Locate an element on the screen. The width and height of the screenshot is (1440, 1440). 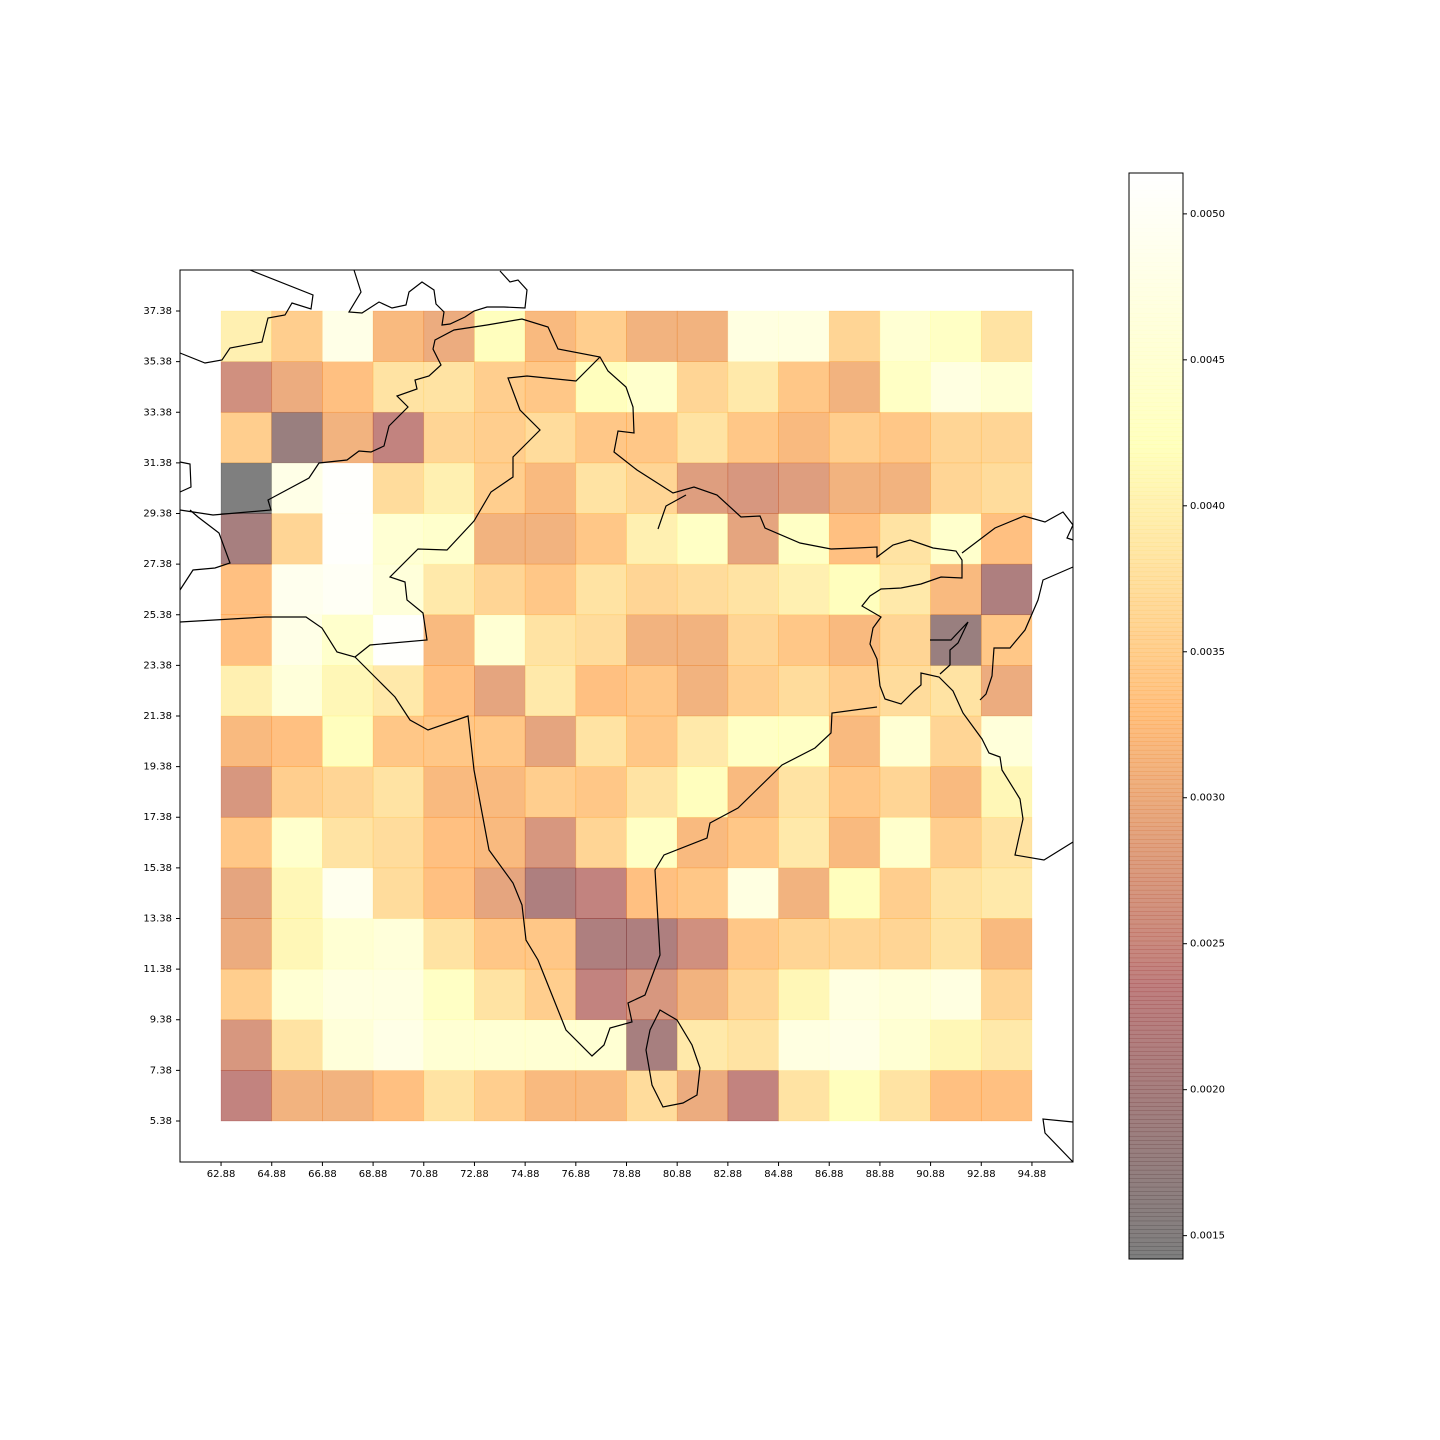
y-tick-label: 17.38 is located at coordinates (157, 817).